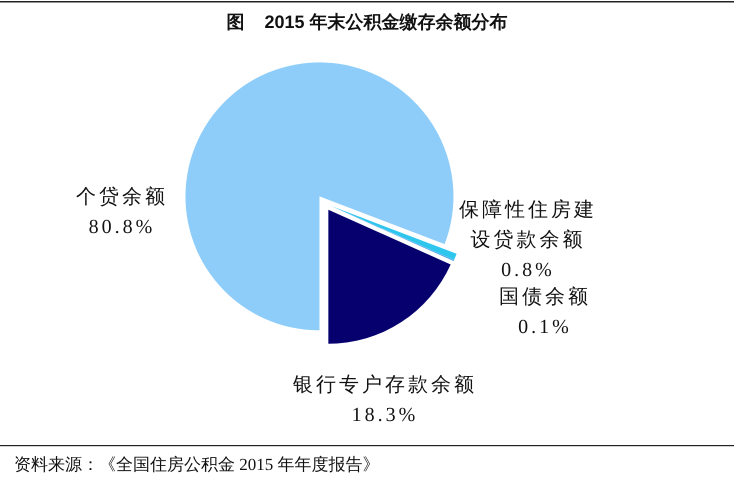  I want to click on data-label: 18.3%, so click(385, 415).